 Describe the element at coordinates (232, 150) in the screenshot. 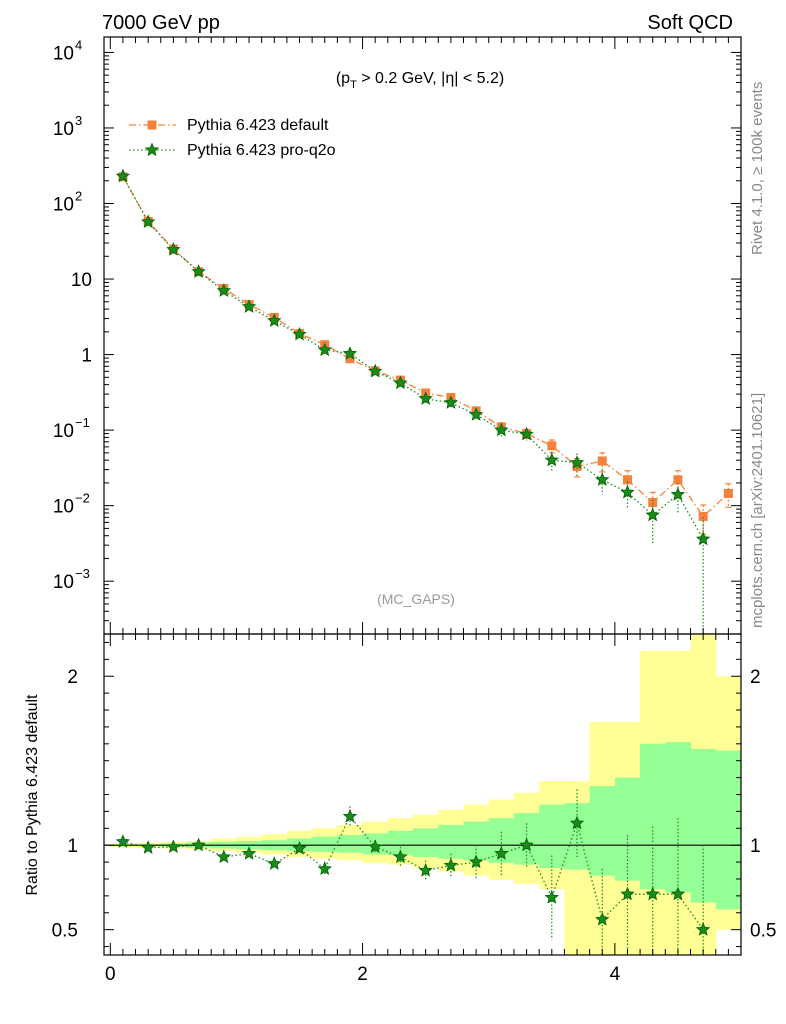

I see `legend-item-proq2o: Pythia 6.423 pro-q2o` at that location.